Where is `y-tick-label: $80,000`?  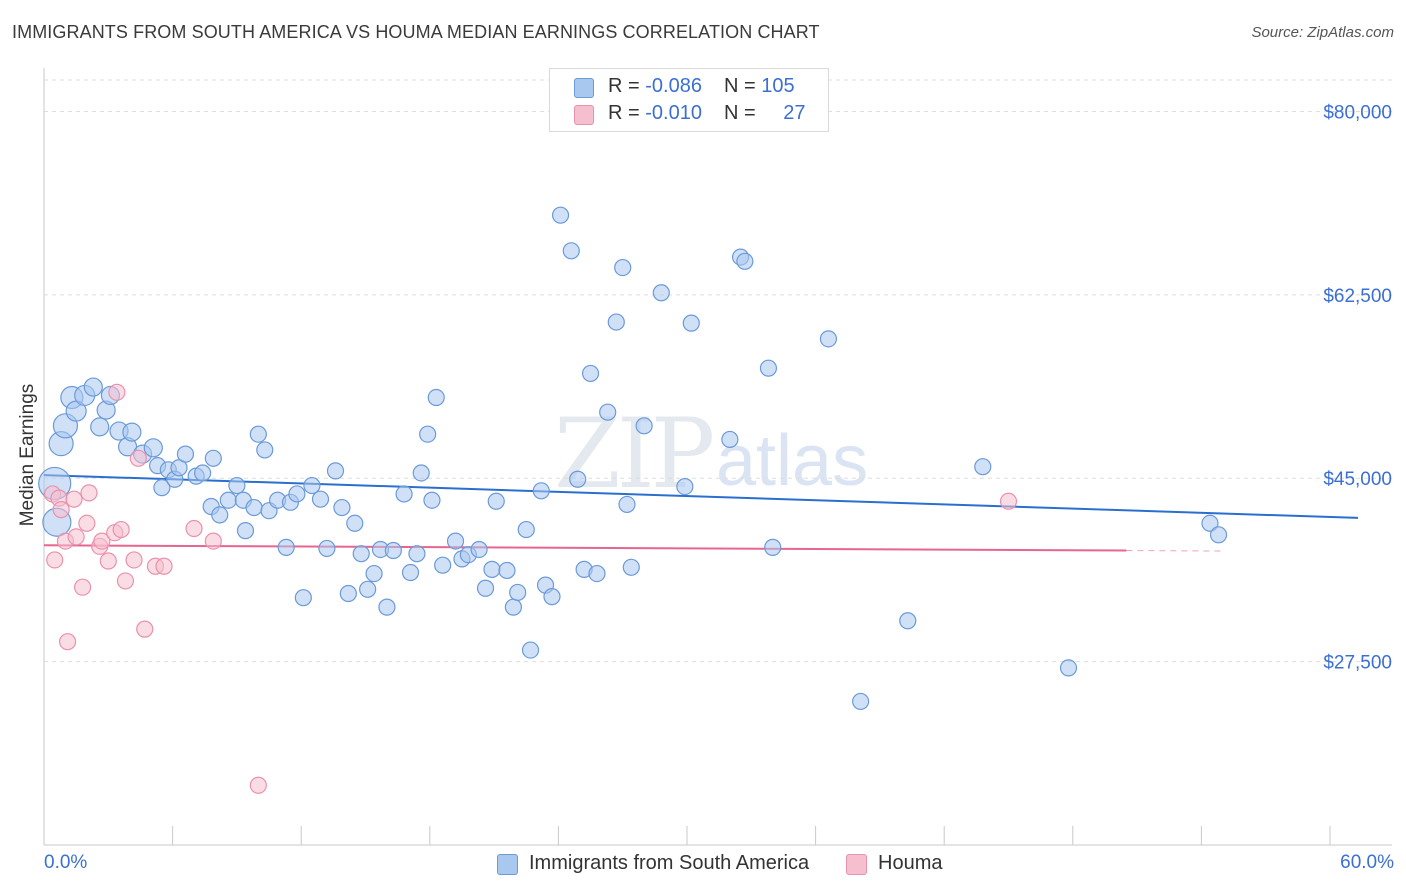
y-tick-label: $80,000 is located at coordinates (1357, 112).